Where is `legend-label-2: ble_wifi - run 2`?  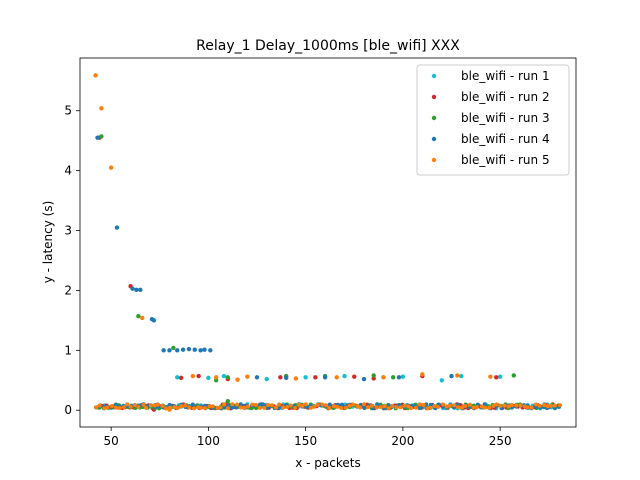 legend-label-2: ble_wifi - run 2 is located at coordinates (505, 97).